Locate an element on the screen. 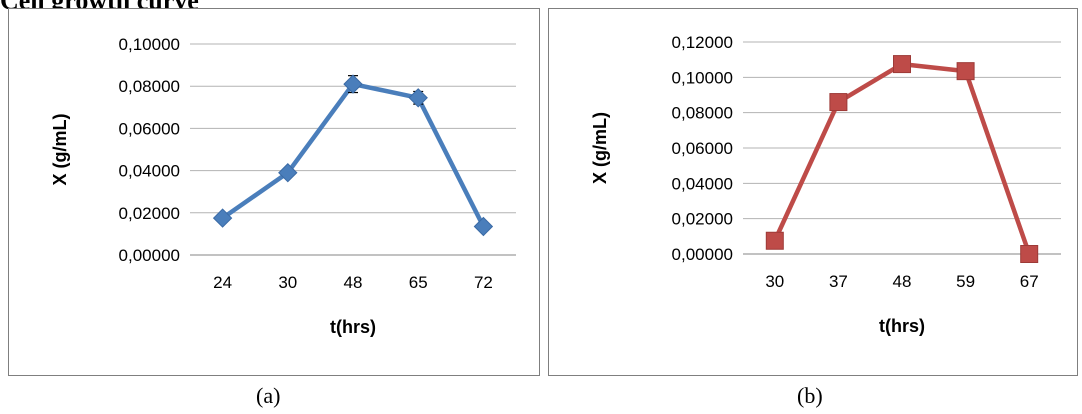  chart-a-y-tick-label: 0,10000 is located at coordinates (149, 44).